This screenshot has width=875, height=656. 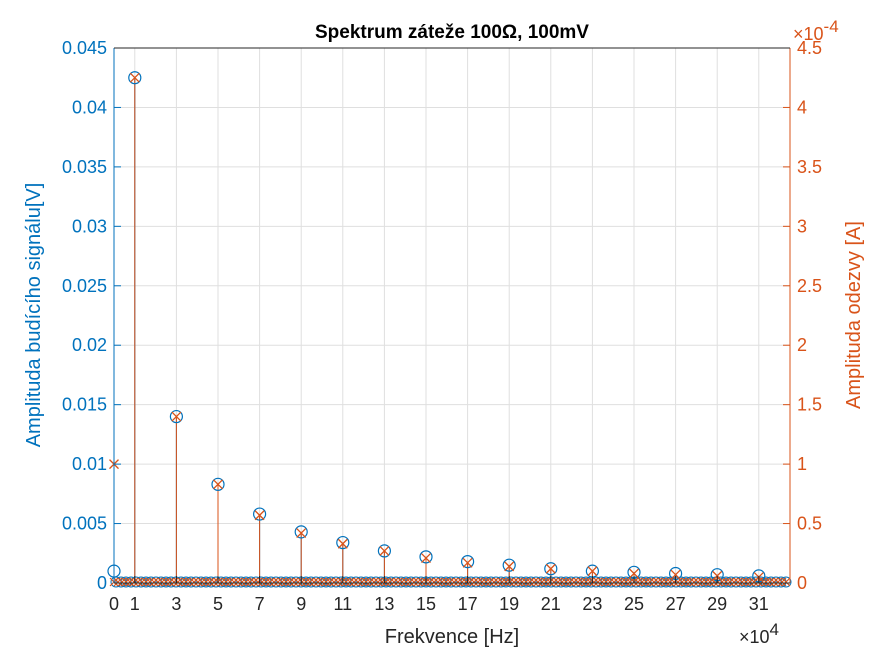 I want to click on y-right-tick-label: 4, so click(x=802, y=107).